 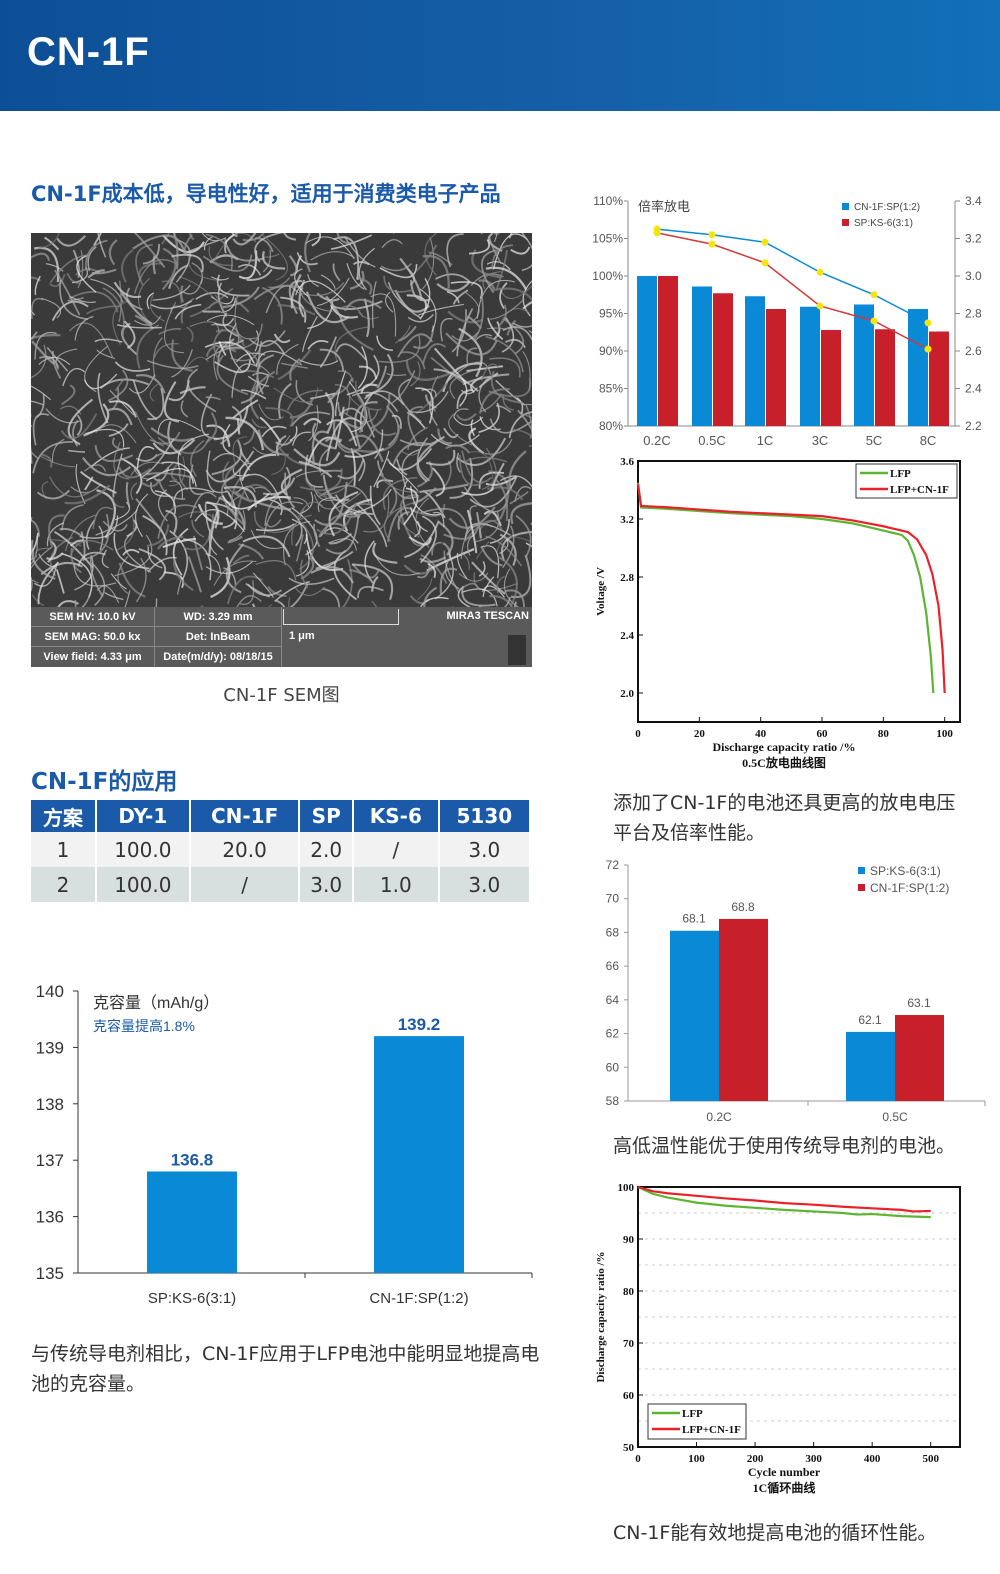 I want to click on legend-label: LFP+CN-1F, so click(x=711, y=1430).